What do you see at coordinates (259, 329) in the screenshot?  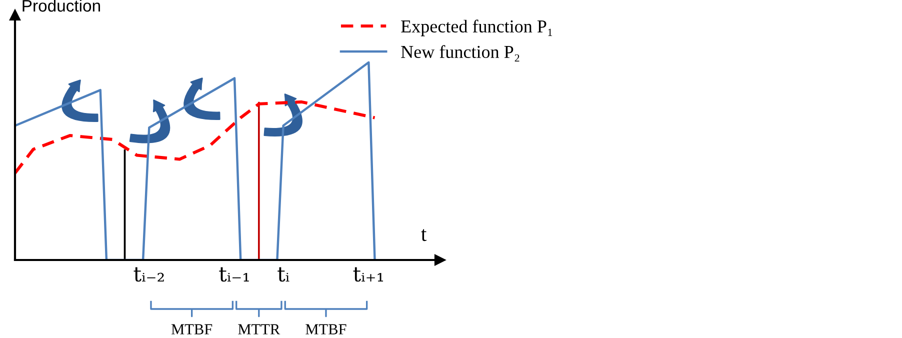 I see `text: MTTR` at bounding box center [259, 329].